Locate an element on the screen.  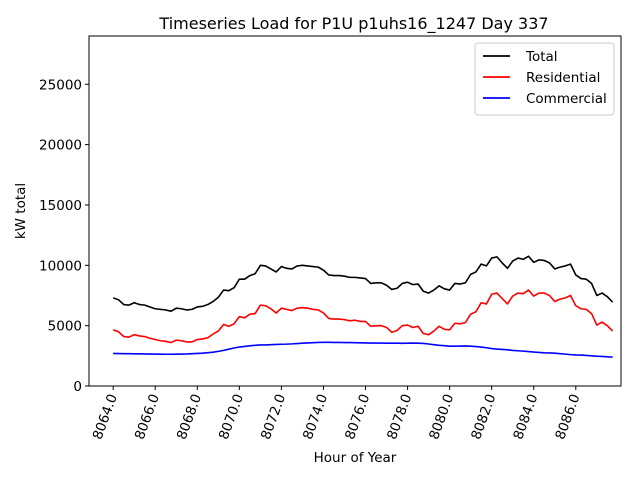
series-line-residential is located at coordinates (363, 316).